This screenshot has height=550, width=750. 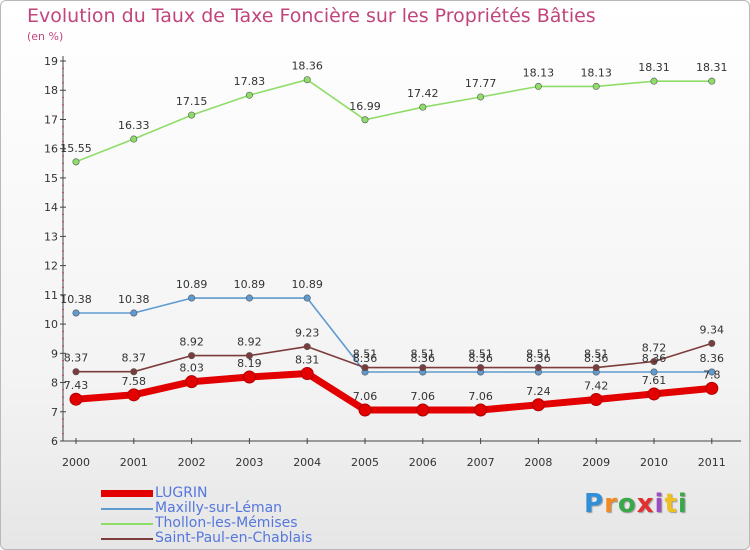 What do you see at coordinates (481, 83) in the screenshot?
I see `data-label-thollon-les-memises: 17.77` at bounding box center [481, 83].